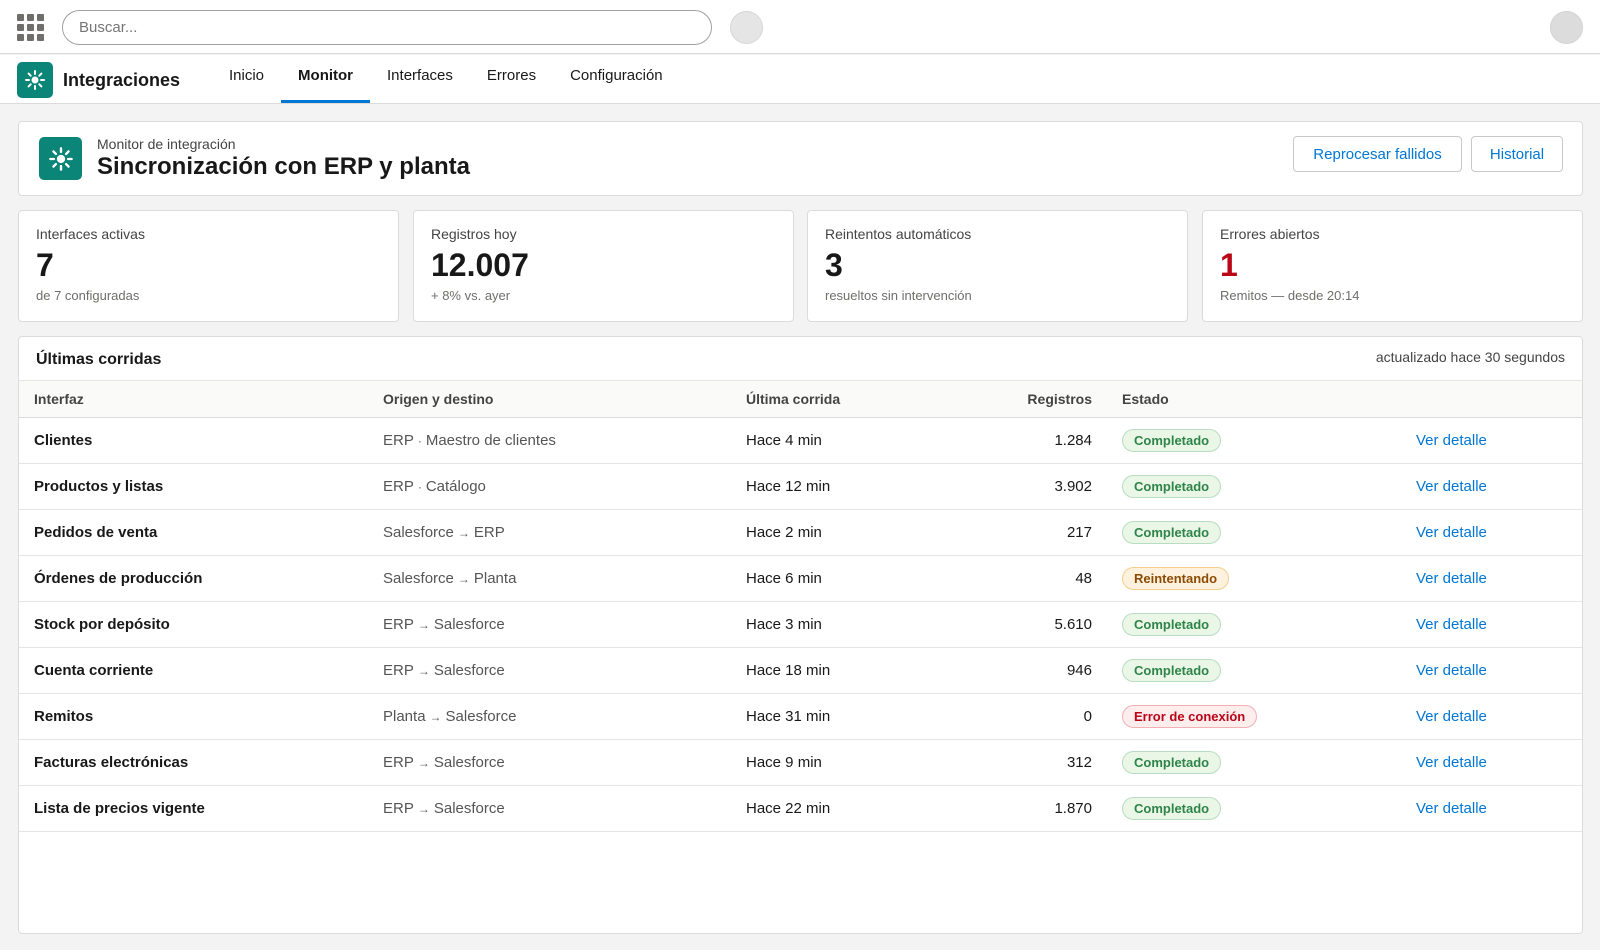 The width and height of the screenshot is (1600, 950). I want to click on route-target: ERP, so click(489, 532).